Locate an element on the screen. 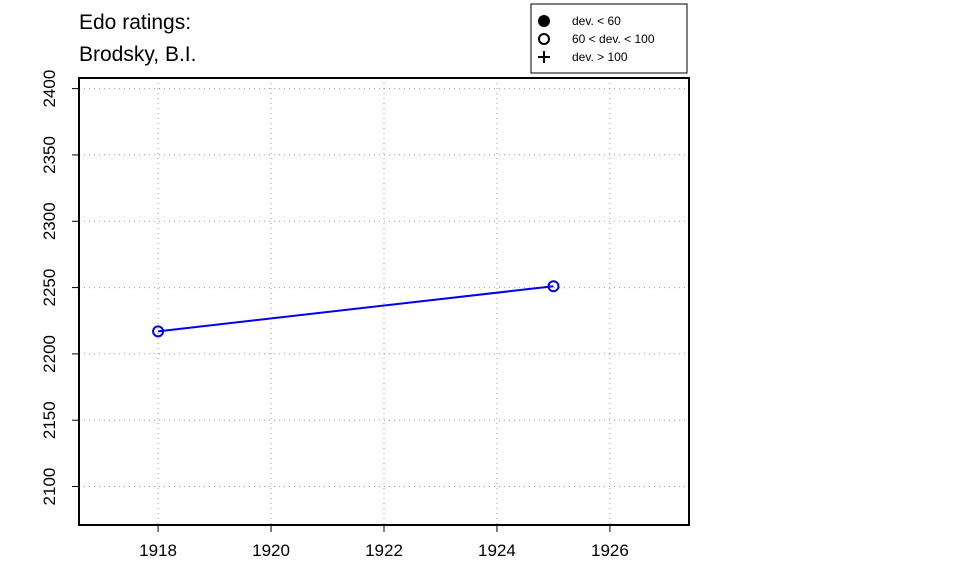 The width and height of the screenshot is (960, 576). y-tick-label: 2200 is located at coordinates (49, 354).